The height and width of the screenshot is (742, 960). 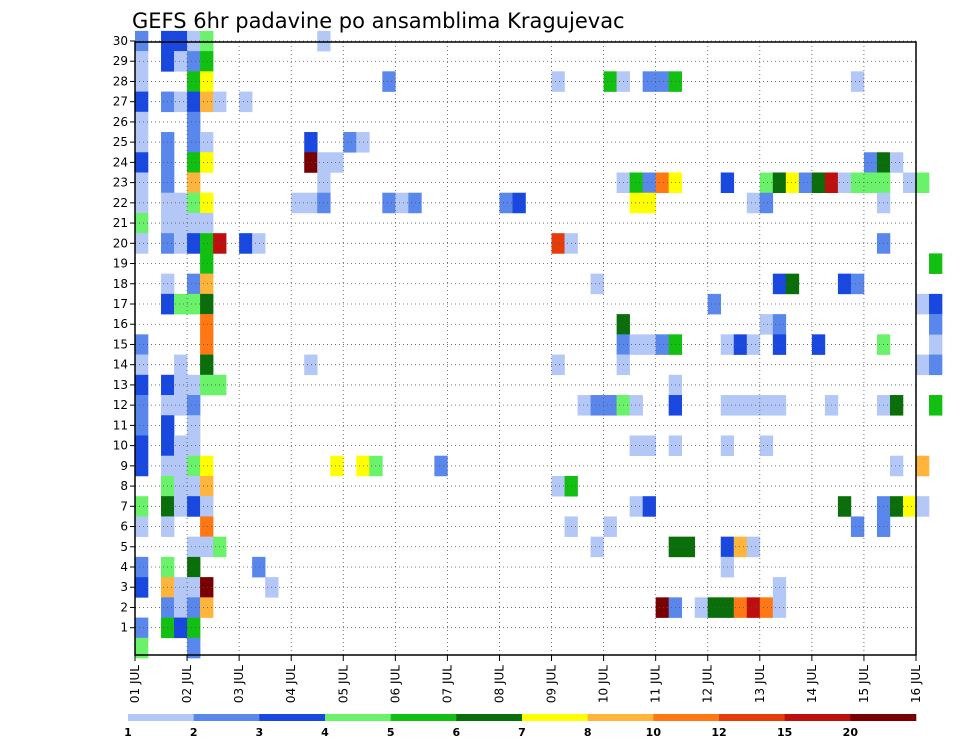 What do you see at coordinates (124, 628) in the screenshot?
I see `y-tick-label: 1` at bounding box center [124, 628].